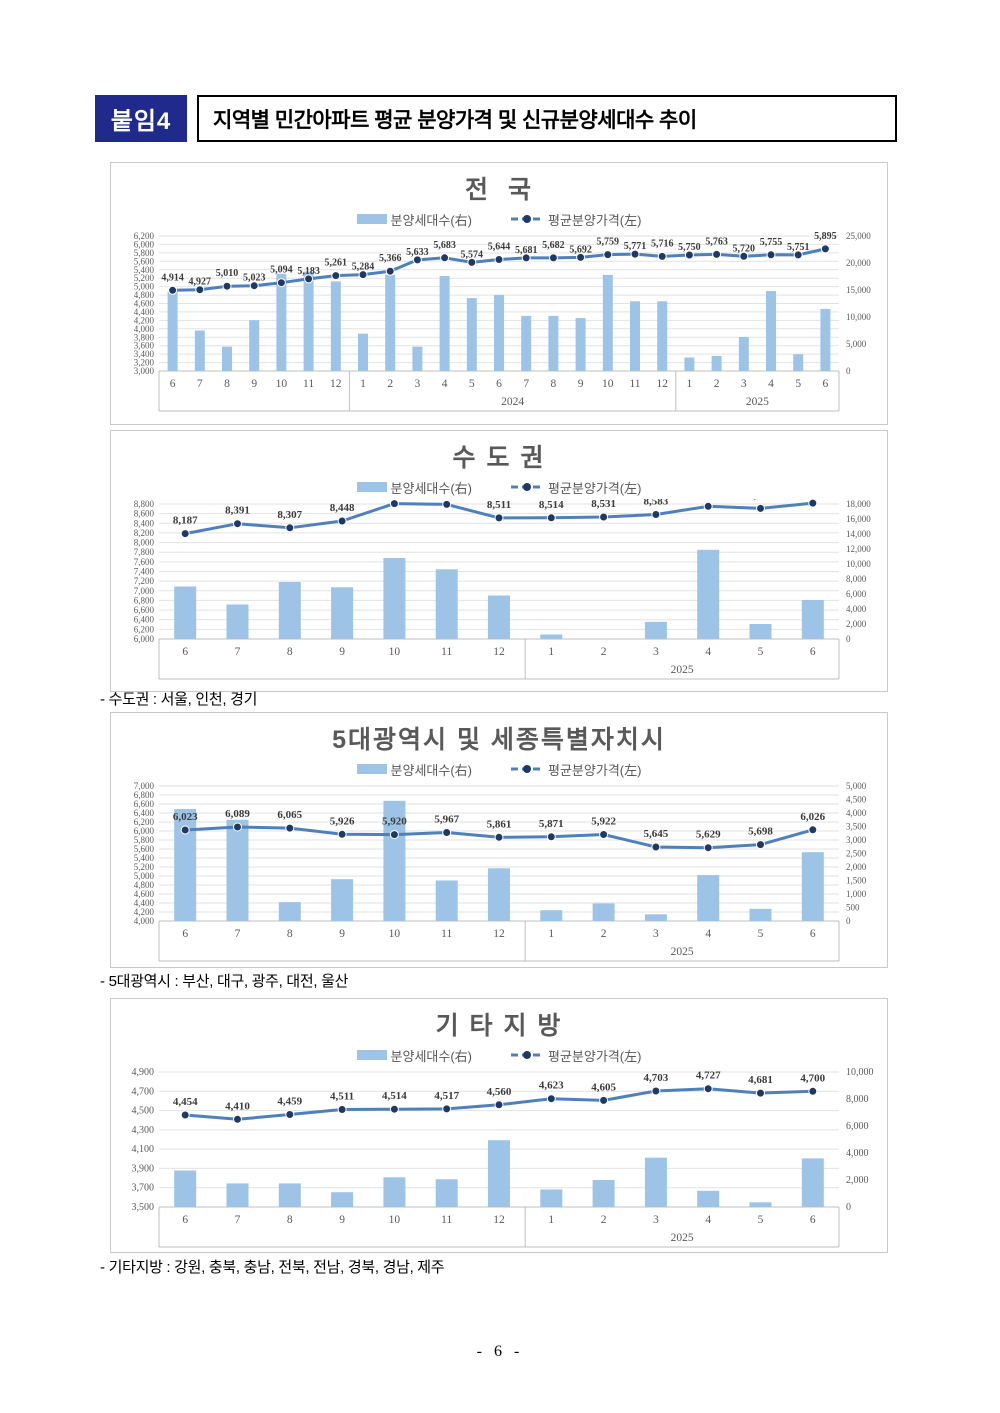  What do you see at coordinates (200, 282) in the screenshot?
I see `svg-text: 4,927` at bounding box center [200, 282].